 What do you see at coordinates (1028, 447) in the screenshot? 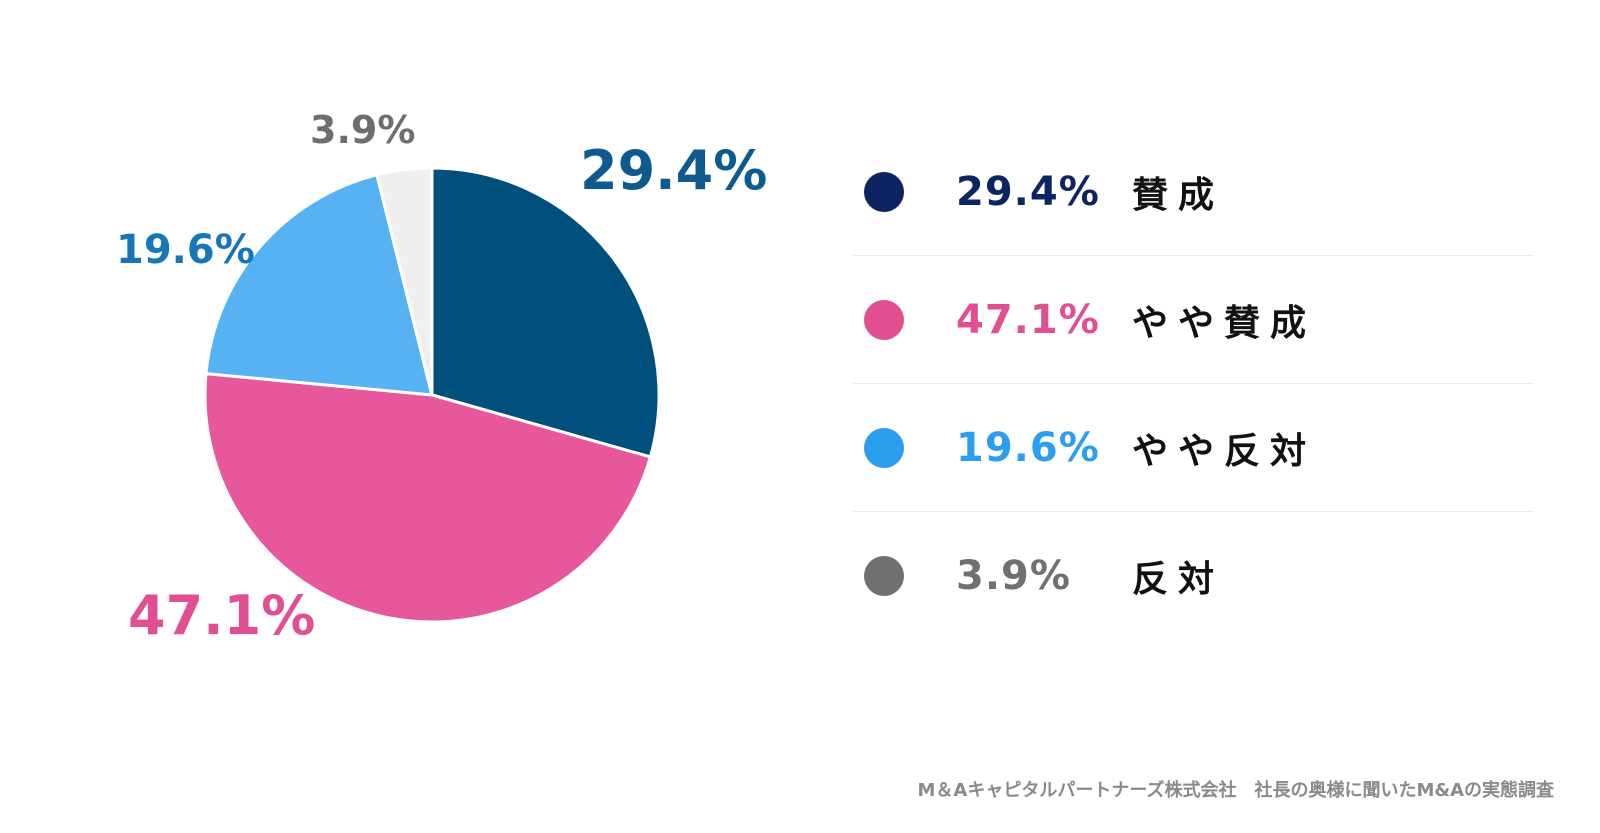
I see `legend-value: 19.6%` at bounding box center [1028, 447].